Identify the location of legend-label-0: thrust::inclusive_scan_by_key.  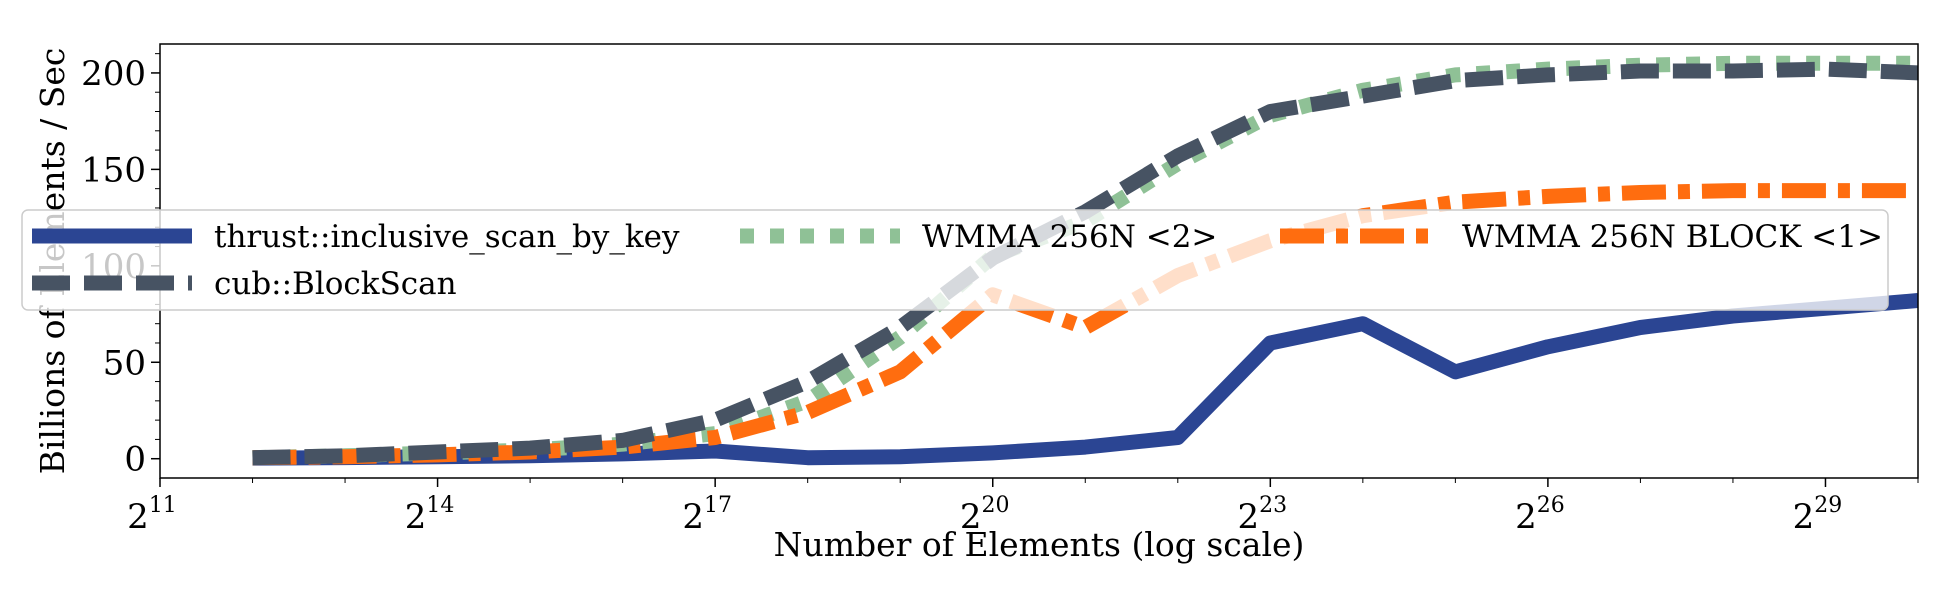
(447, 237).